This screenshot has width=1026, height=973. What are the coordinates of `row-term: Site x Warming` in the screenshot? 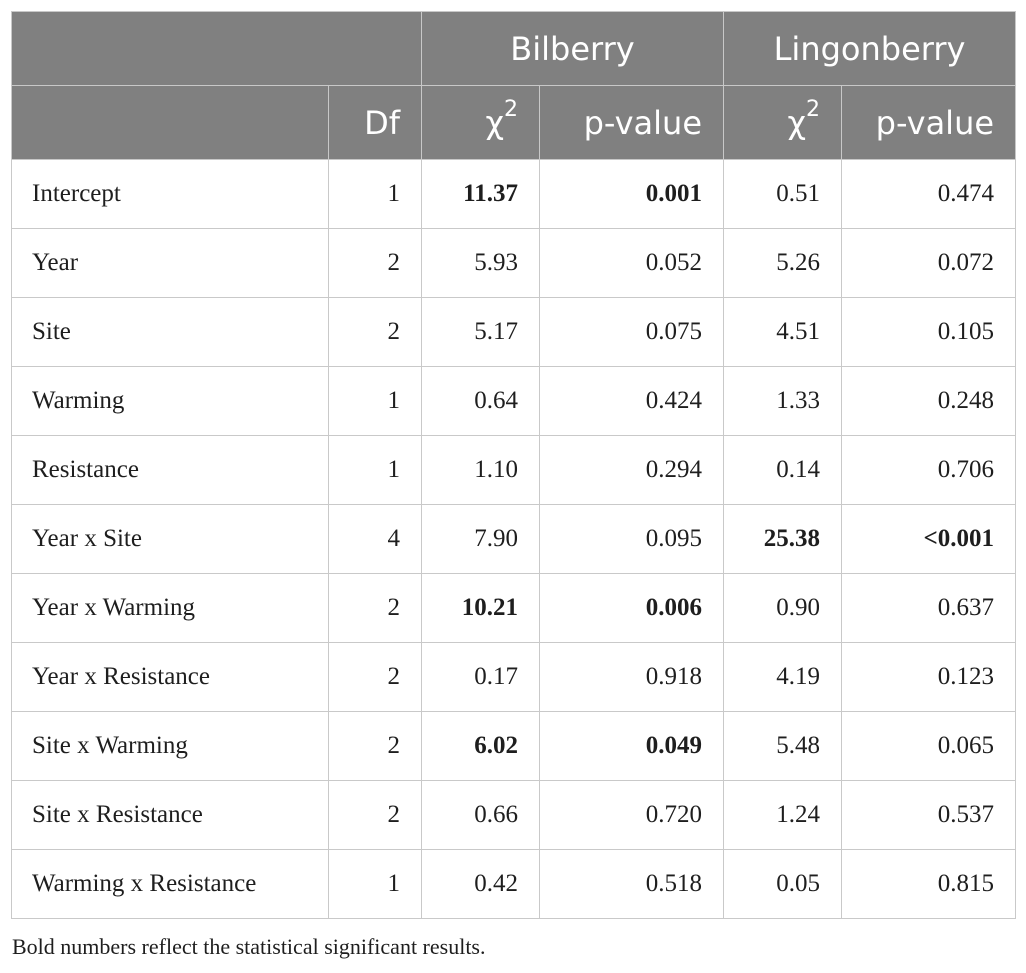 It's located at (170, 746).